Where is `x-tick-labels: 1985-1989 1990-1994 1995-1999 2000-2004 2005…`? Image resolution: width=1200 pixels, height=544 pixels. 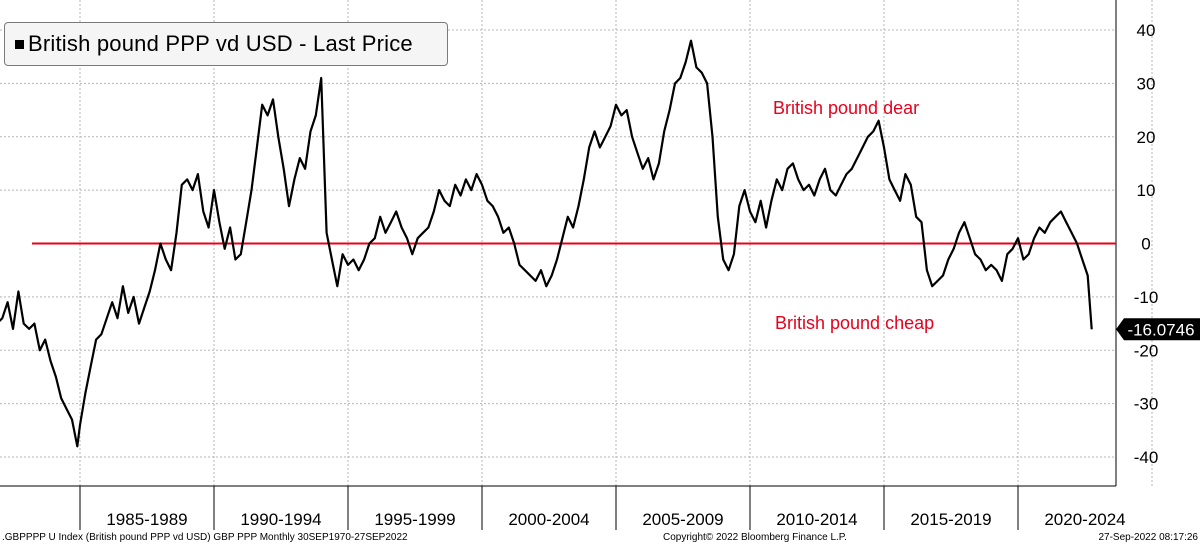
x-tick-labels: 1985-1989 1990-1994 1995-1999 2000-2004 2005… is located at coordinates (615, 519).